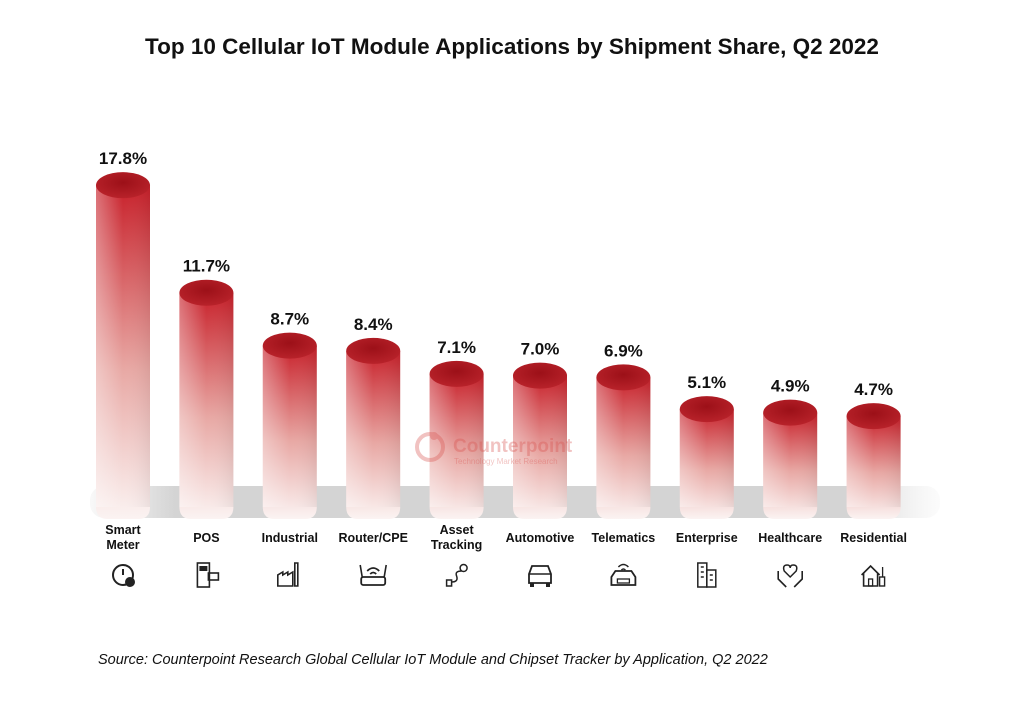 This screenshot has height=701, width=1024. What do you see at coordinates (707, 575) in the screenshot?
I see `building-icon` at bounding box center [707, 575].